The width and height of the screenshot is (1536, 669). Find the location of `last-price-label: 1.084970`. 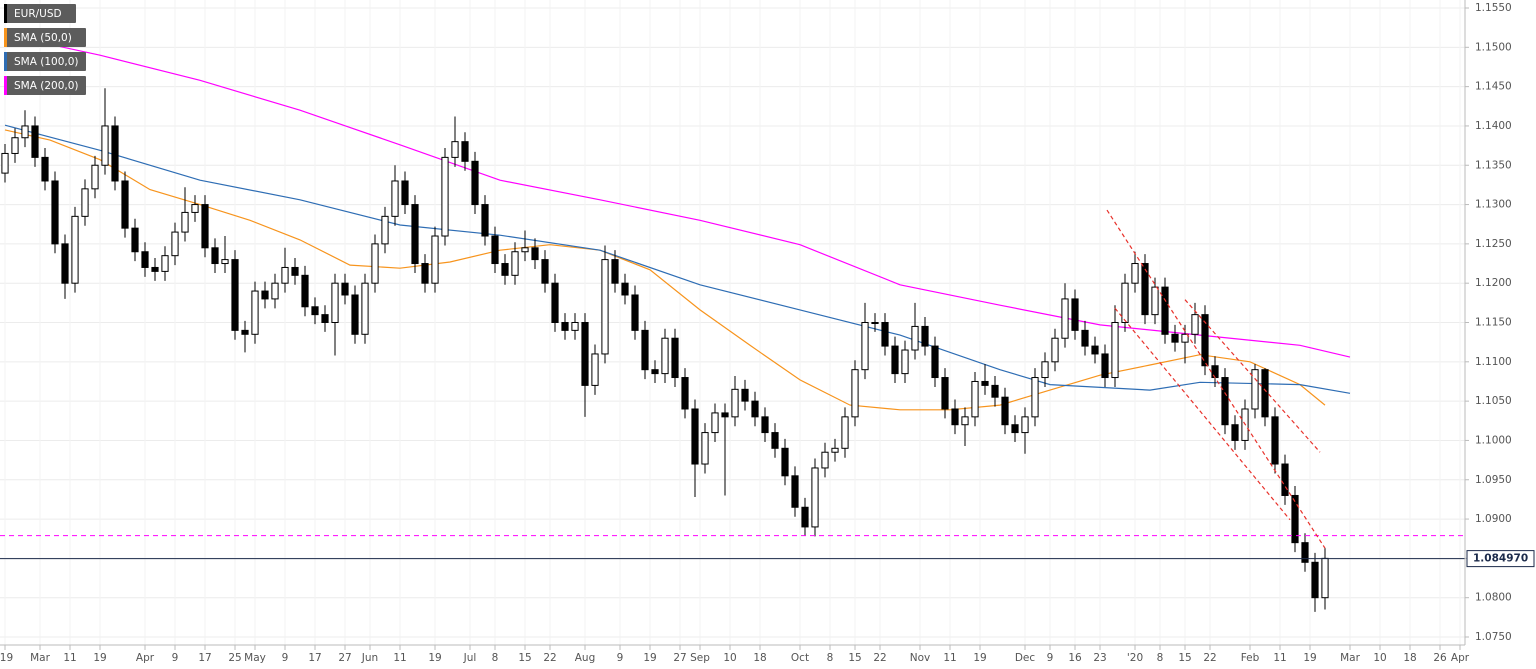

last-price-label: 1.084970 is located at coordinates (1500, 559).